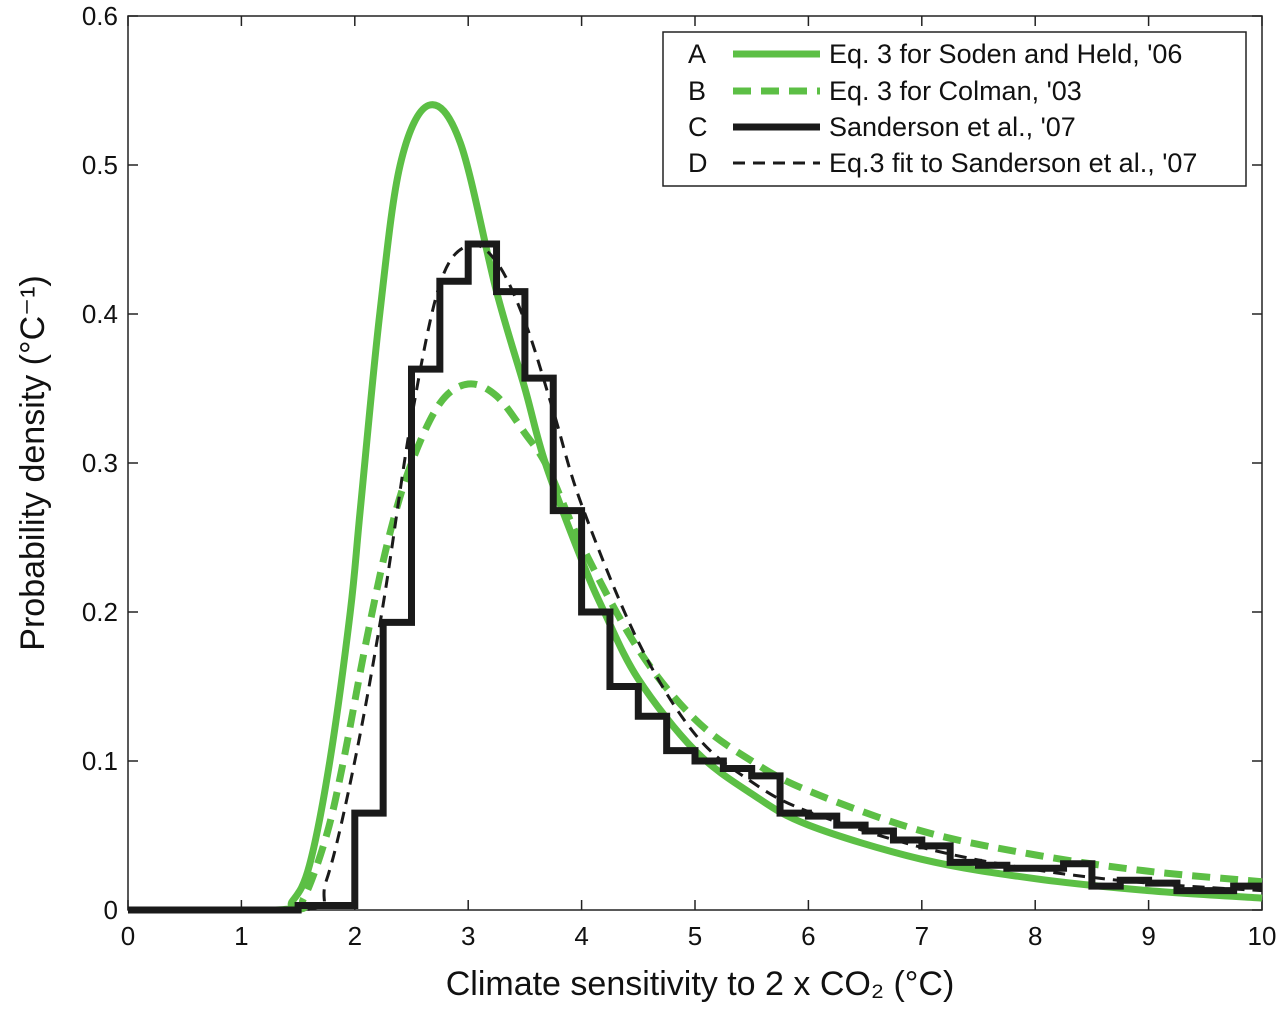 Image resolution: width=1280 pixels, height=1019 pixels. I want to click on x-tick-label: 8, so click(1035, 936).